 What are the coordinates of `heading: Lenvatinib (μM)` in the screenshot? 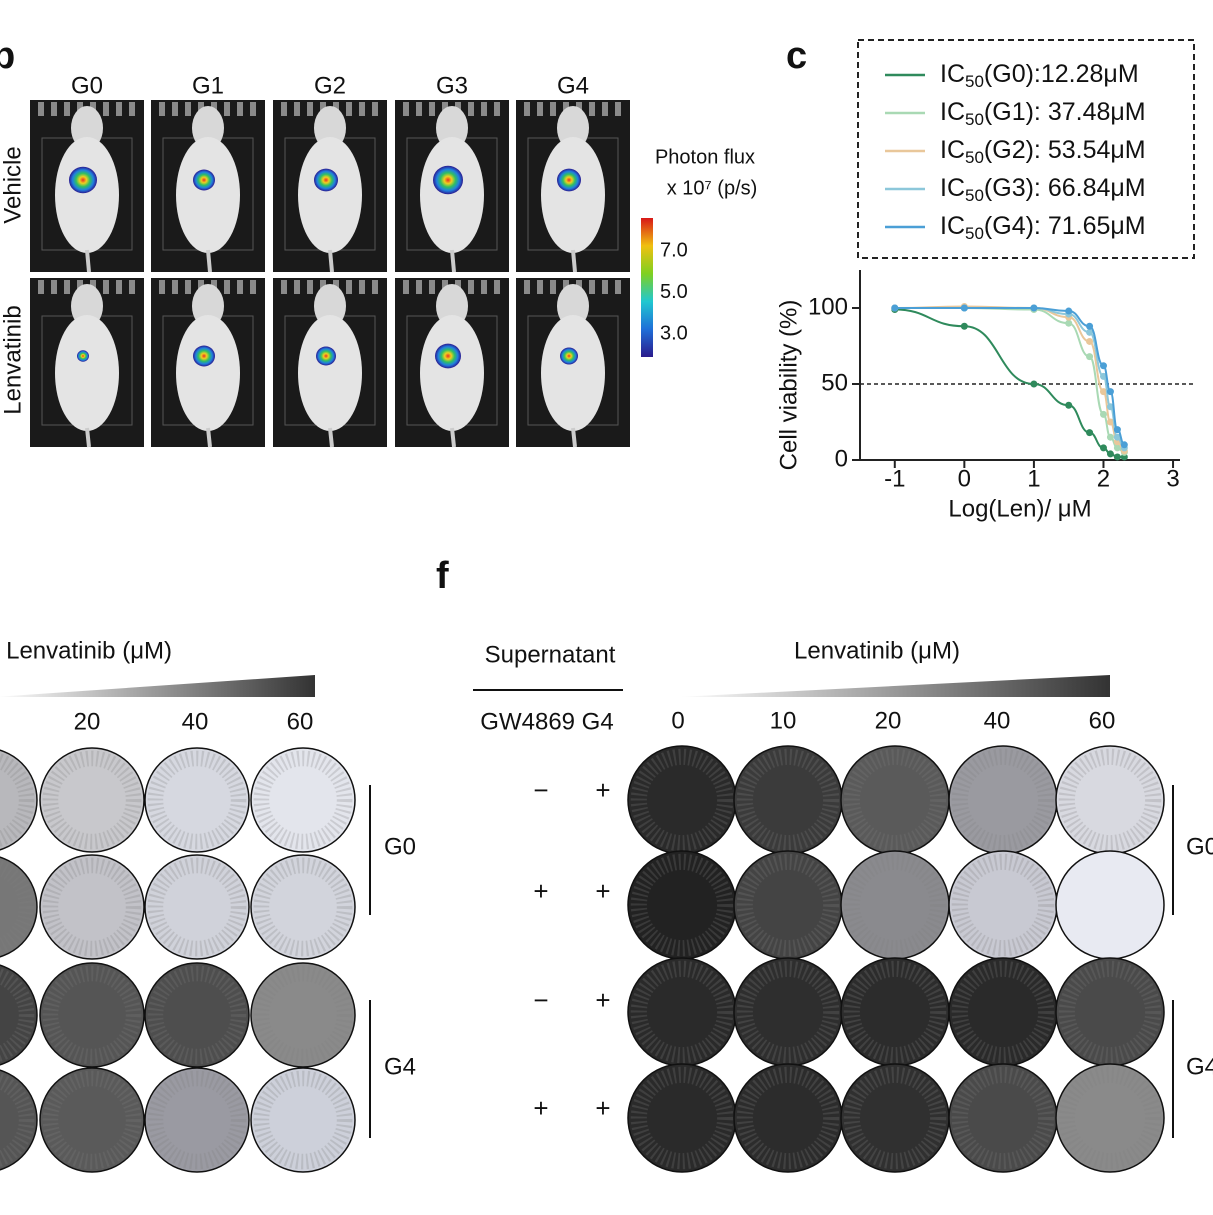 It's located at (877, 650).